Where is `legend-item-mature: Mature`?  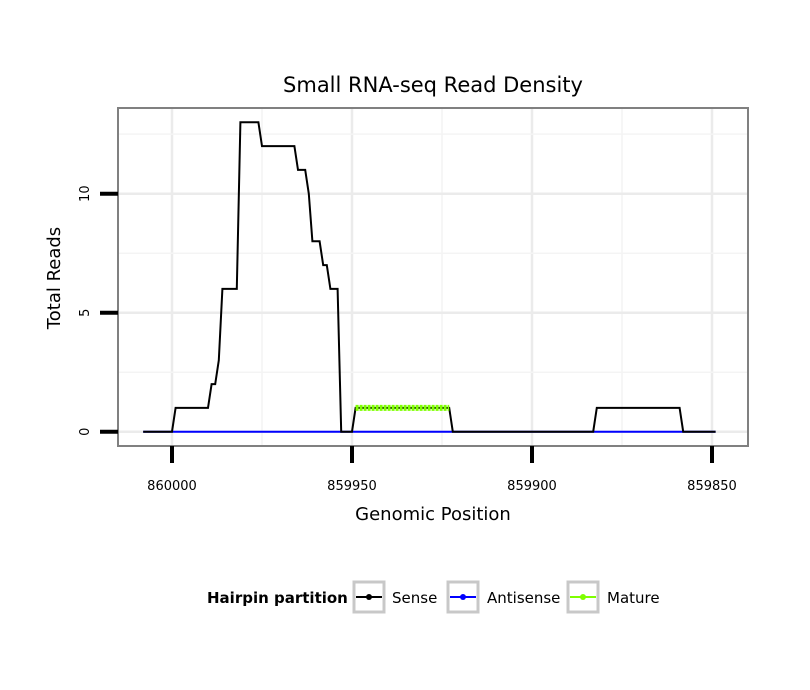
legend-item-mature: Mature is located at coordinates (613, 597).